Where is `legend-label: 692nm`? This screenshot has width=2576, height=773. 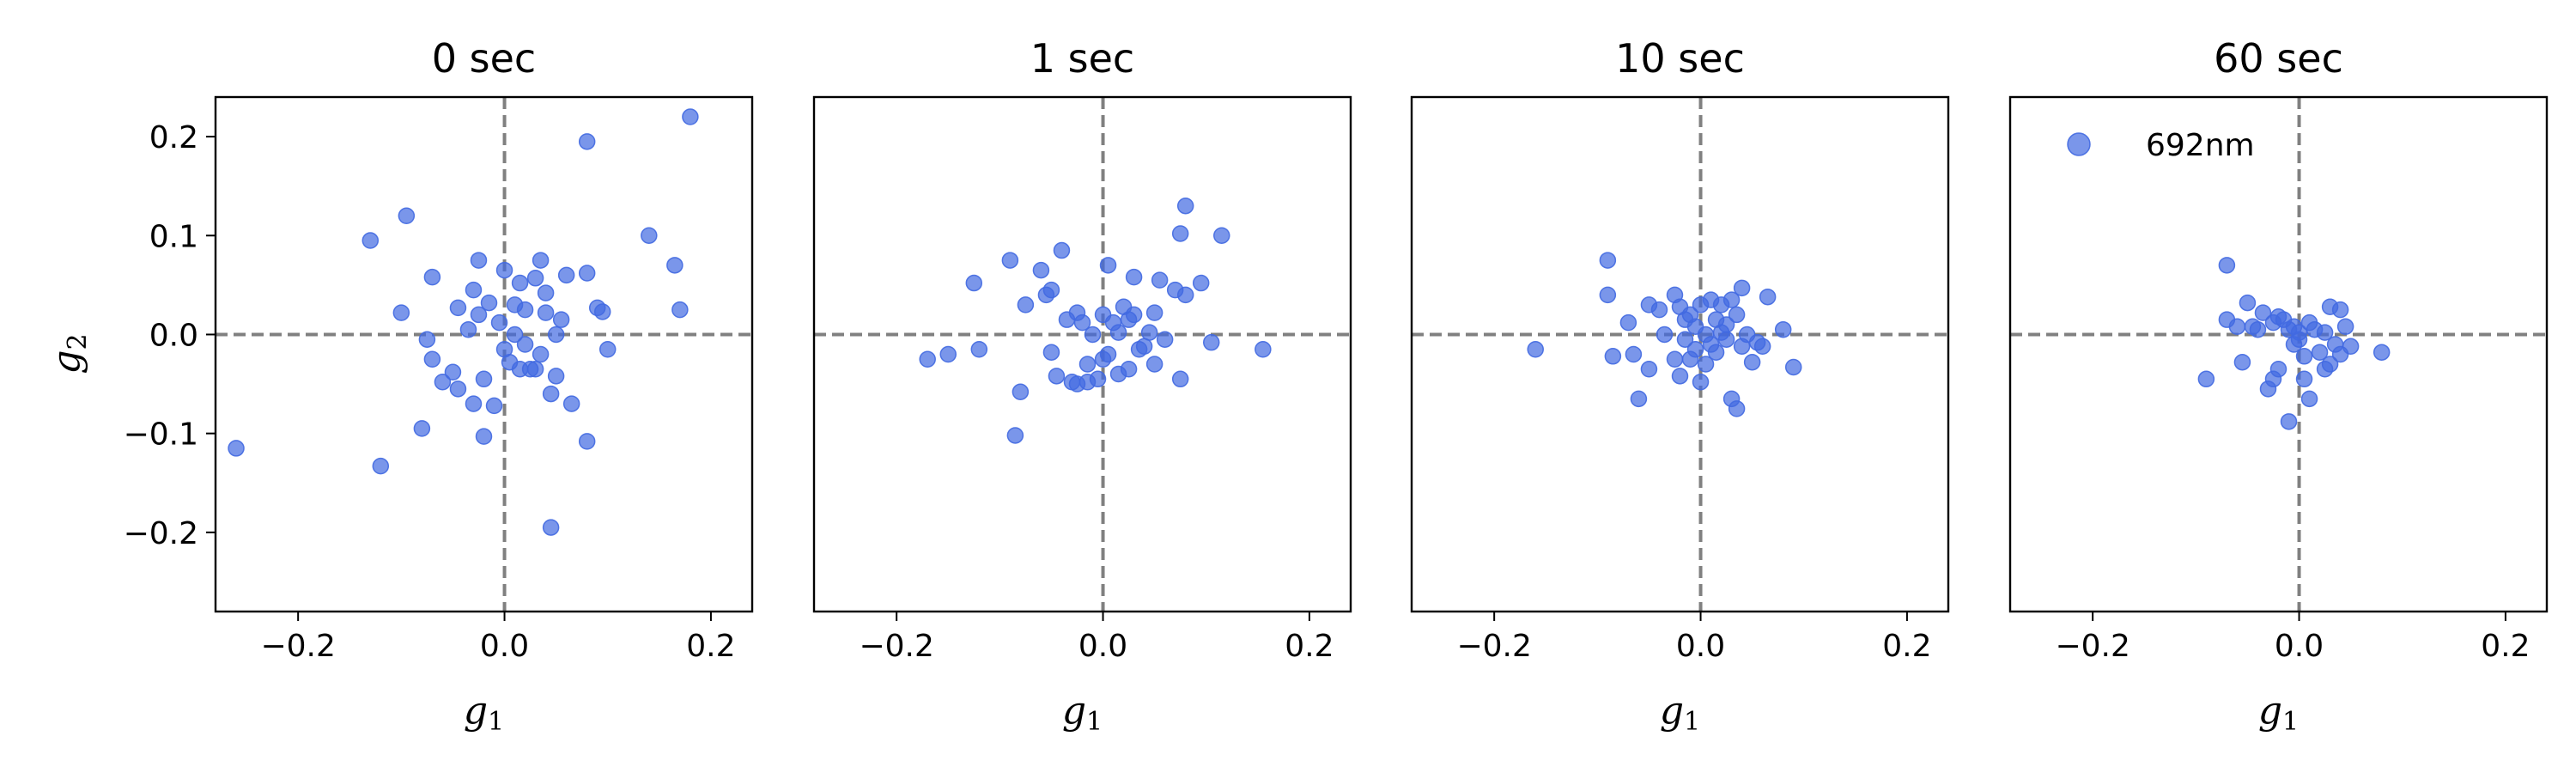
legend-label: 692nm is located at coordinates (2200, 145).